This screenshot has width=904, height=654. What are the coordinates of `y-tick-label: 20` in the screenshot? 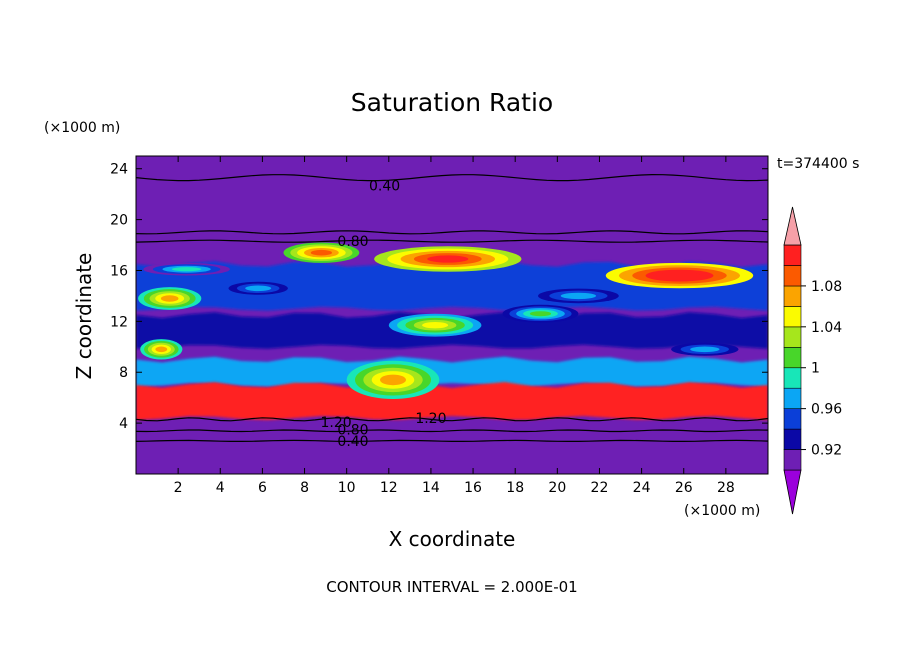 It's located at (119, 221).